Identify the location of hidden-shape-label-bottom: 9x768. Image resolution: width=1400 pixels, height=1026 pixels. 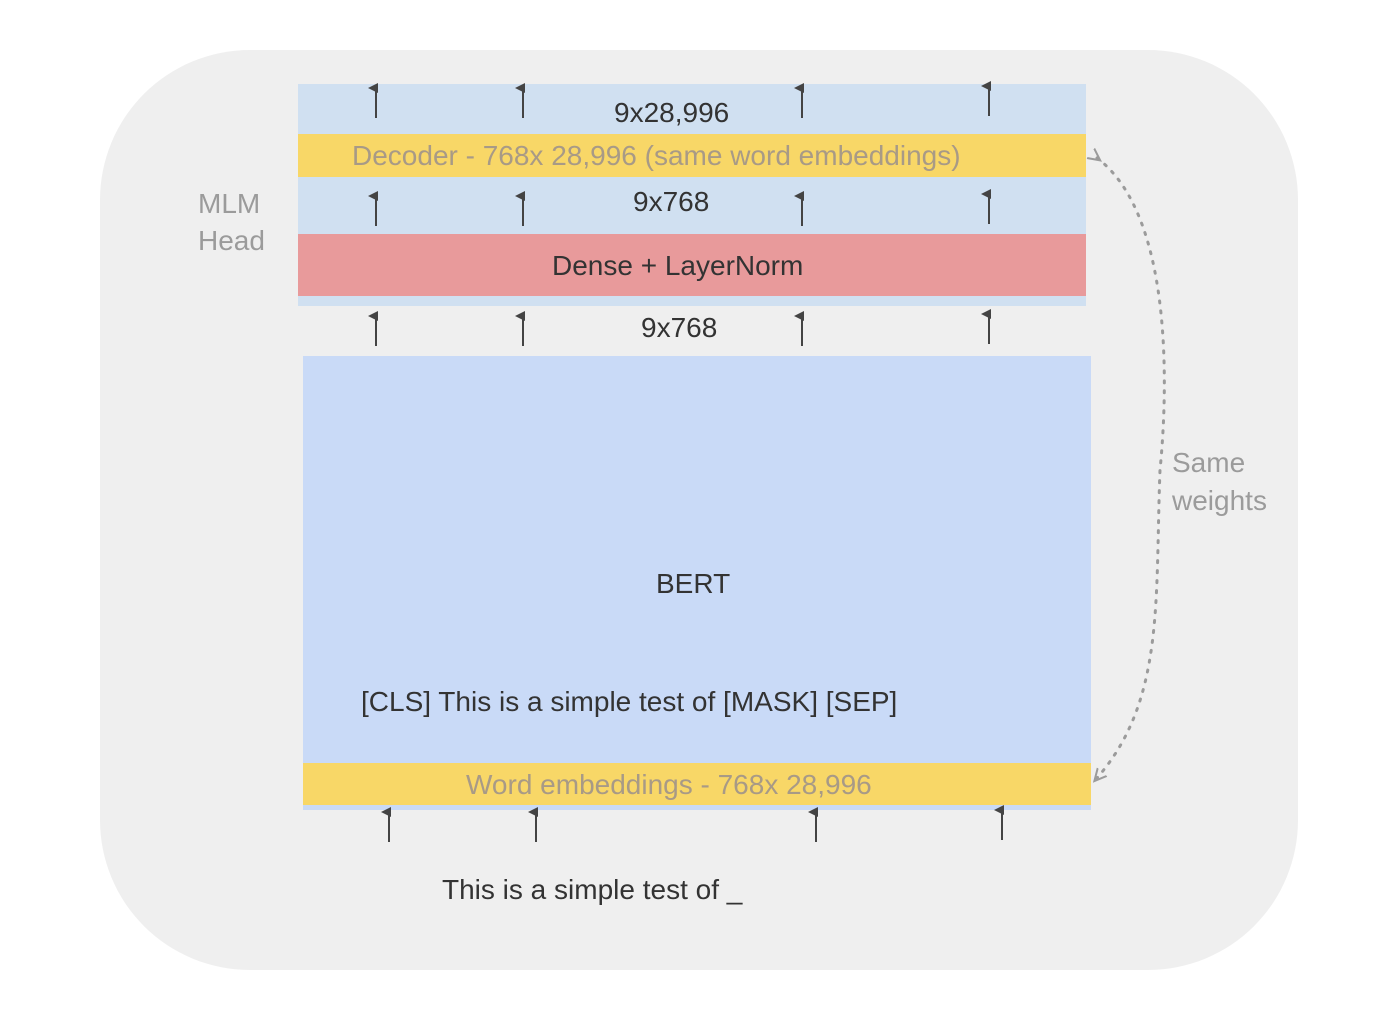
(679, 327).